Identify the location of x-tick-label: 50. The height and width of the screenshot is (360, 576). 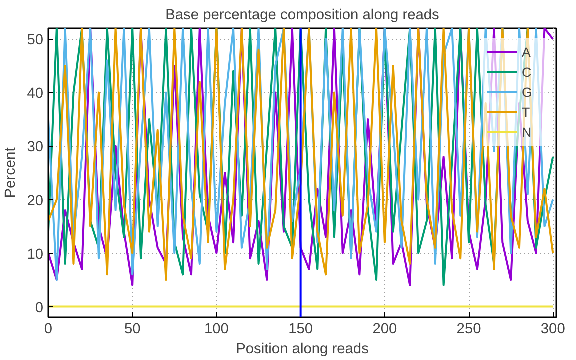
(132, 330).